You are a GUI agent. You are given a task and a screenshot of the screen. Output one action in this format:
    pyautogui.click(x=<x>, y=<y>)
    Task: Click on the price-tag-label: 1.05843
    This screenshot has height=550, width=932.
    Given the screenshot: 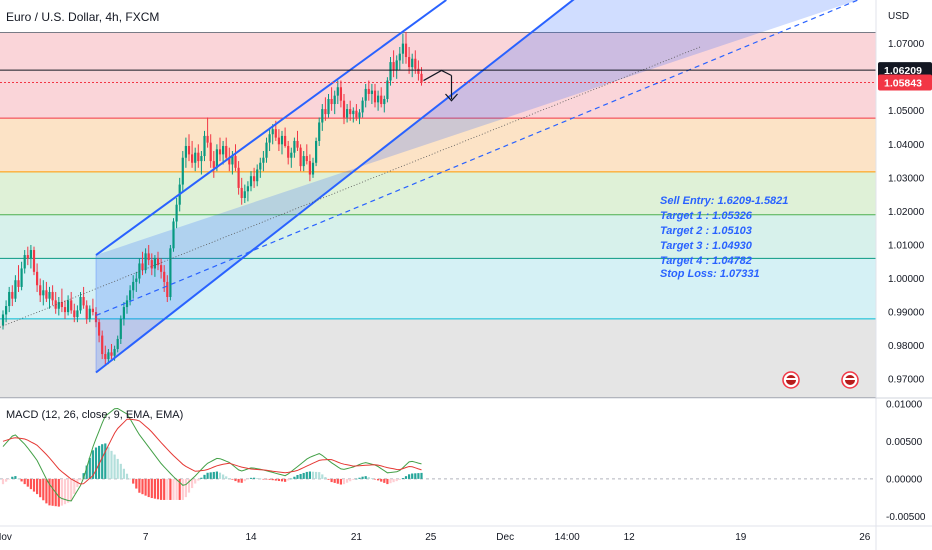 What is the action you would take?
    pyautogui.click(x=903, y=83)
    